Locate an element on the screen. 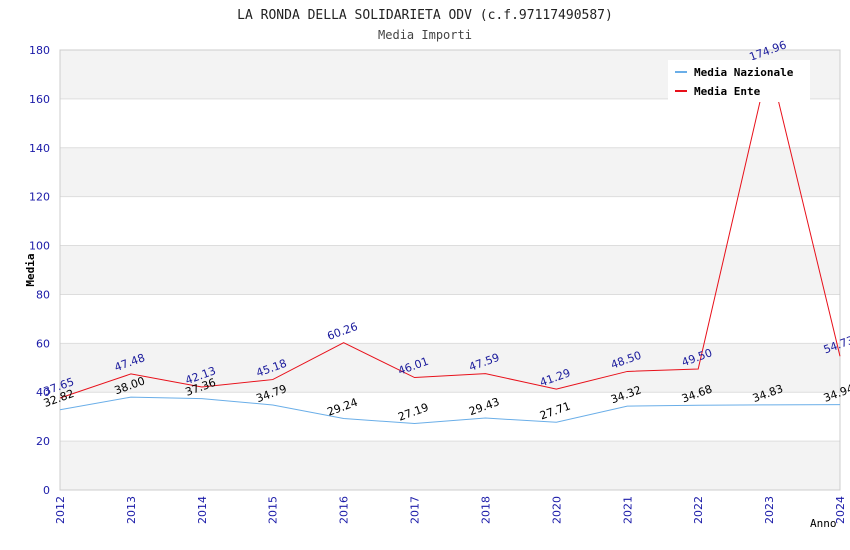  y-tick-label: 180 is located at coordinates (39, 50).